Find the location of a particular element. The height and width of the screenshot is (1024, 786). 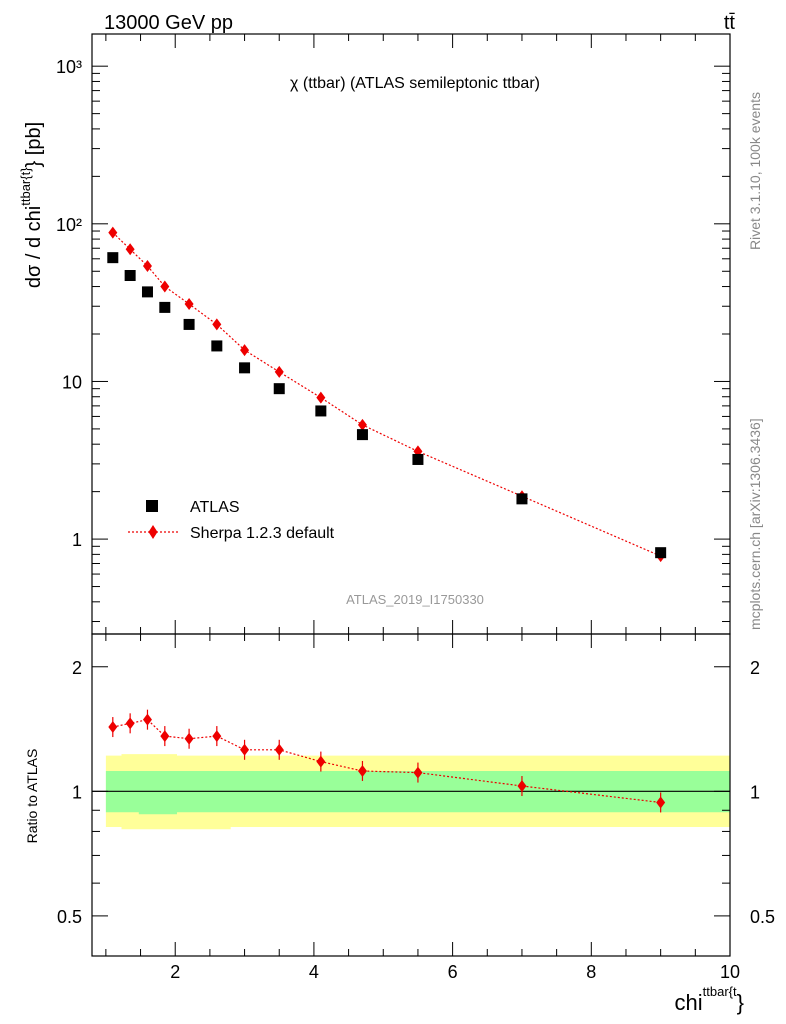

process-label: tt̄ is located at coordinates (730, 23).